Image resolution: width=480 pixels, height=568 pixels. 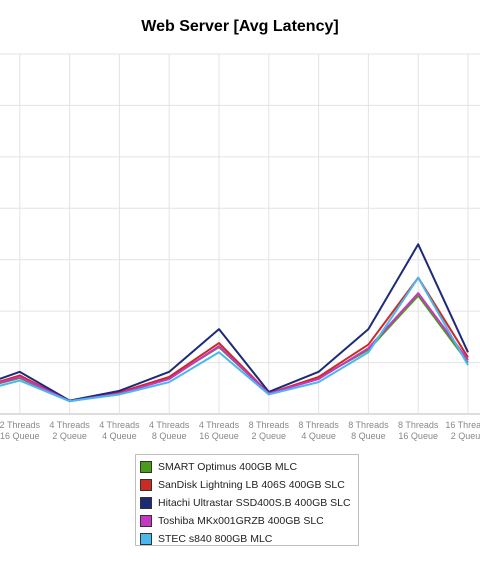 I want to click on chart-title: Web Server [Avg Latency], so click(x=240, y=26).